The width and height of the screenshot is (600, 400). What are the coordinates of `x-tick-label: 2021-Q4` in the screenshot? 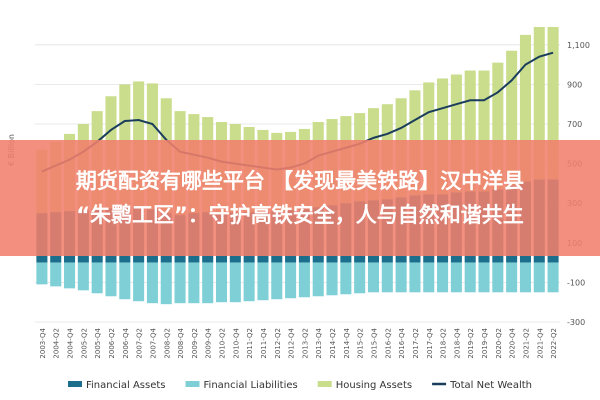 It's located at (540, 342).